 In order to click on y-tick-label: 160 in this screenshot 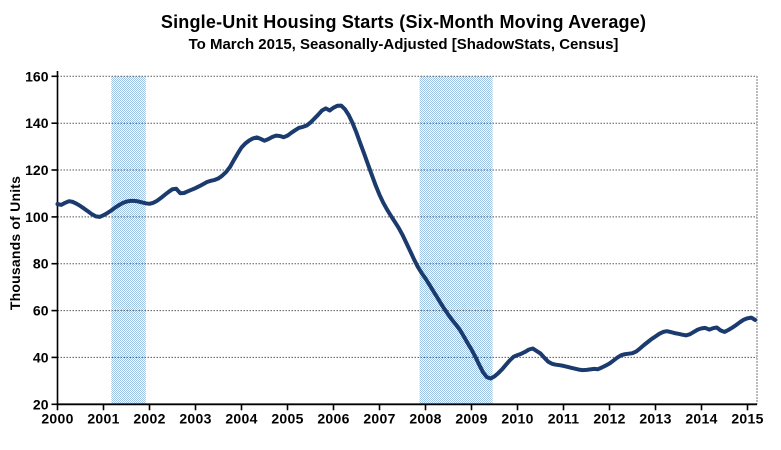, I will do `click(37, 76)`.